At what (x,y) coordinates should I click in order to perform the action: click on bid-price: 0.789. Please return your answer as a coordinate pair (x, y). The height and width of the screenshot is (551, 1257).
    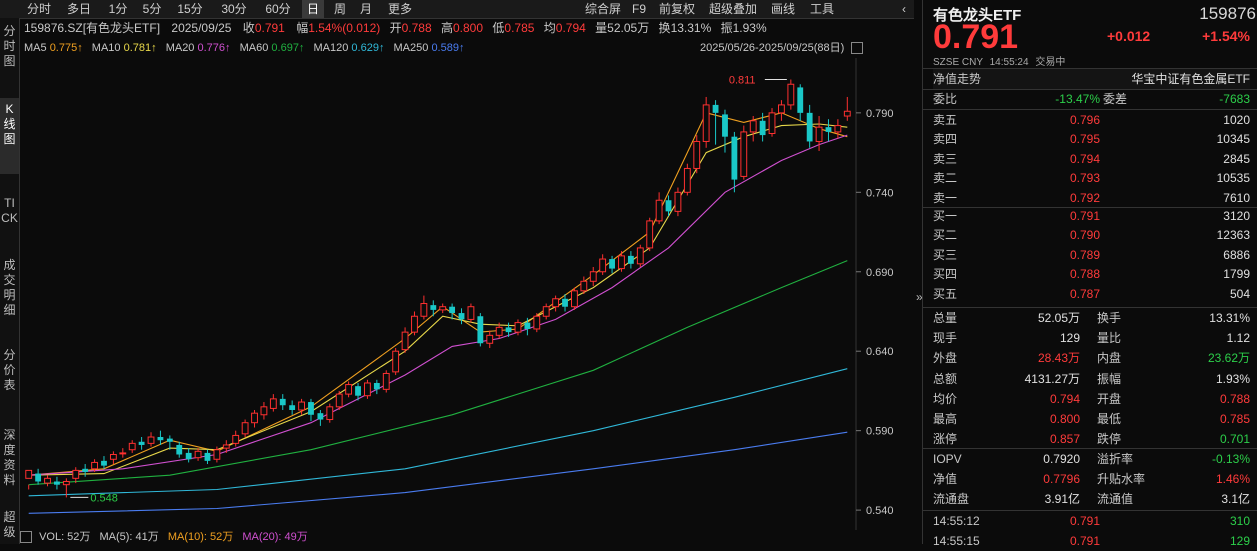
    Looking at the image, I should click on (1084, 254).